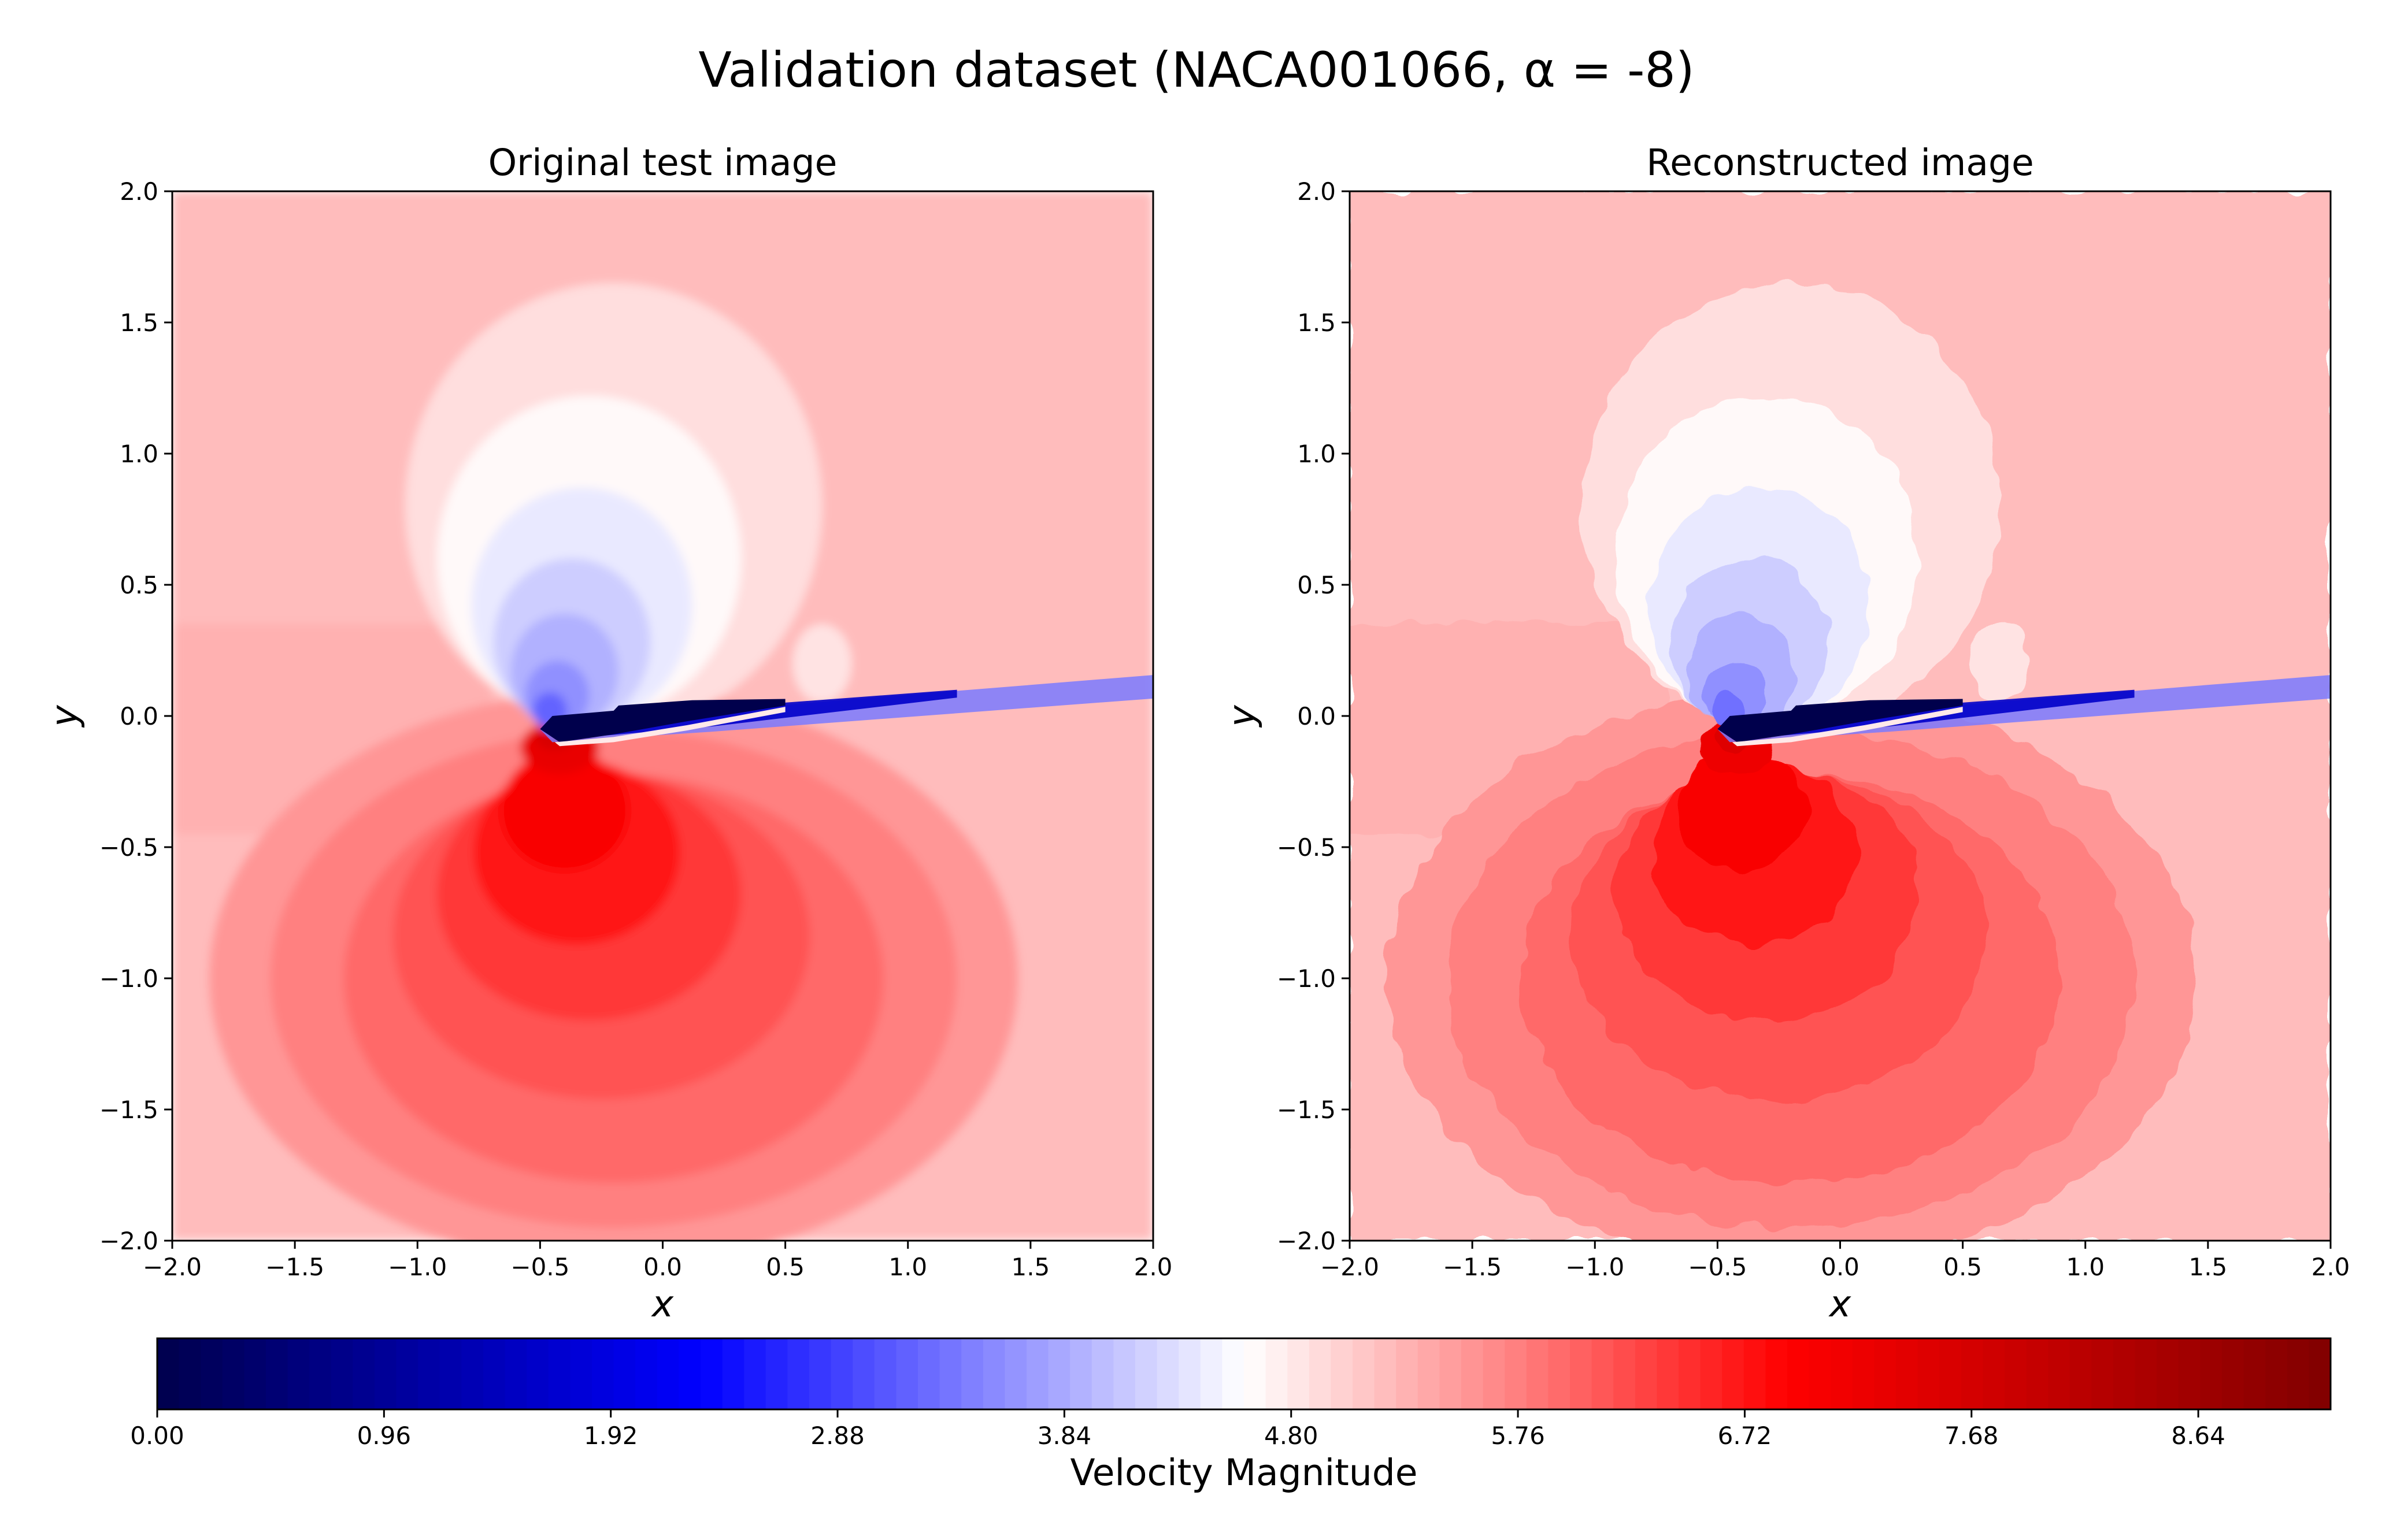 This screenshot has width=2393, height=1540. Describe the element at coordinates (663, 163) in the screenshot. I see `panel-title-original: Original test image` at that location.